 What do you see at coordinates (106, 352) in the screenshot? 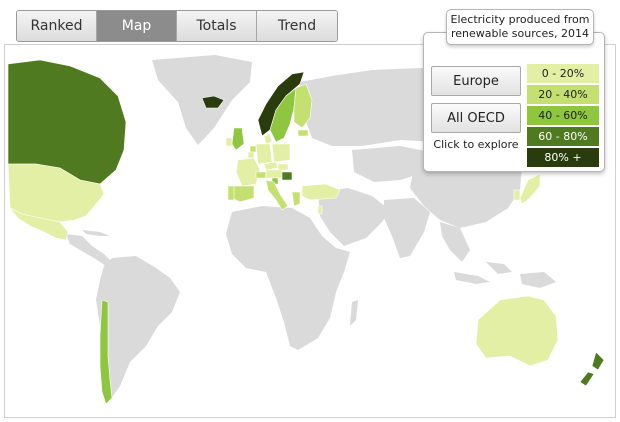
I see `country-chile: Chile` at bounding box center [106, 352].